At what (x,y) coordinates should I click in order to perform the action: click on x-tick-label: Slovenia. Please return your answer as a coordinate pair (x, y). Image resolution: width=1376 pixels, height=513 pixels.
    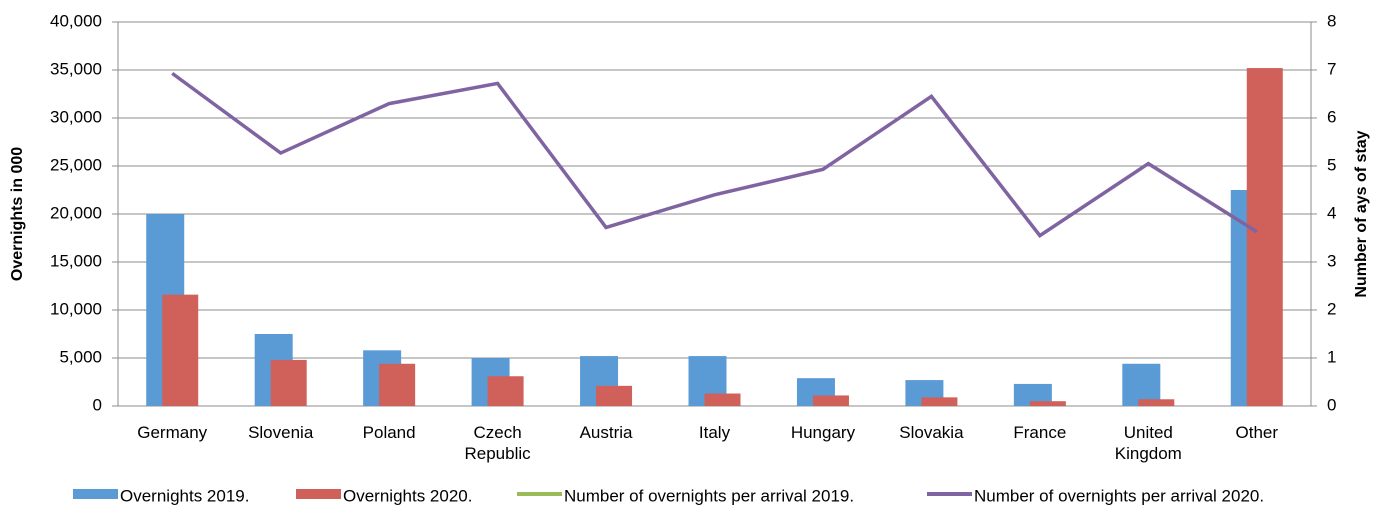
    Looking at the image, I should click on (281, 432).